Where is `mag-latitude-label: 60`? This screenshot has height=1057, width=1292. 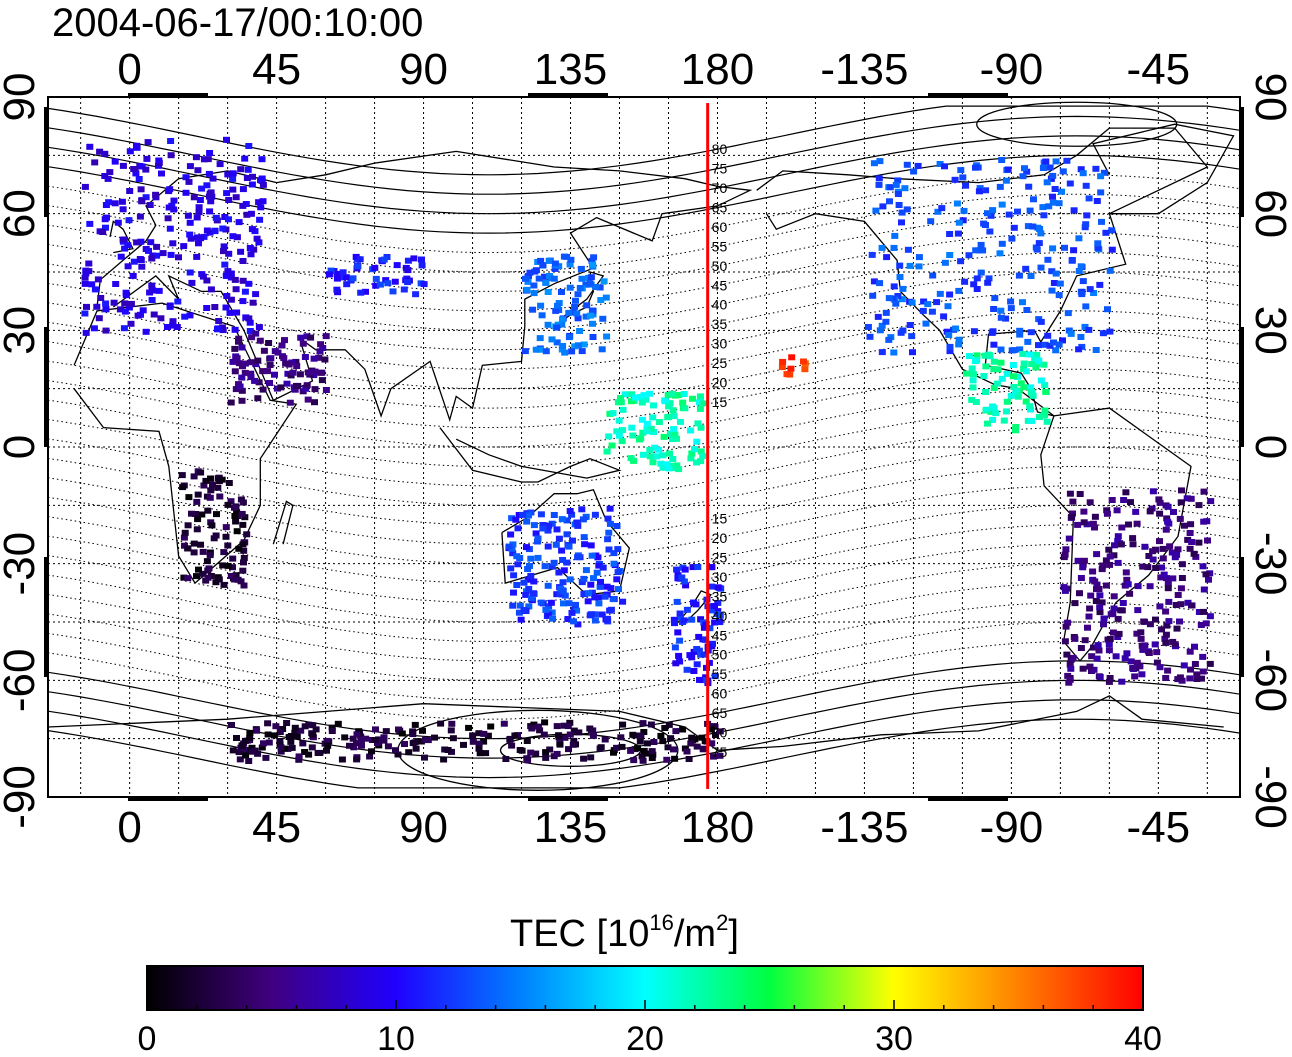 mag-latitude-label: 60 is located at coordinates (720, 227).